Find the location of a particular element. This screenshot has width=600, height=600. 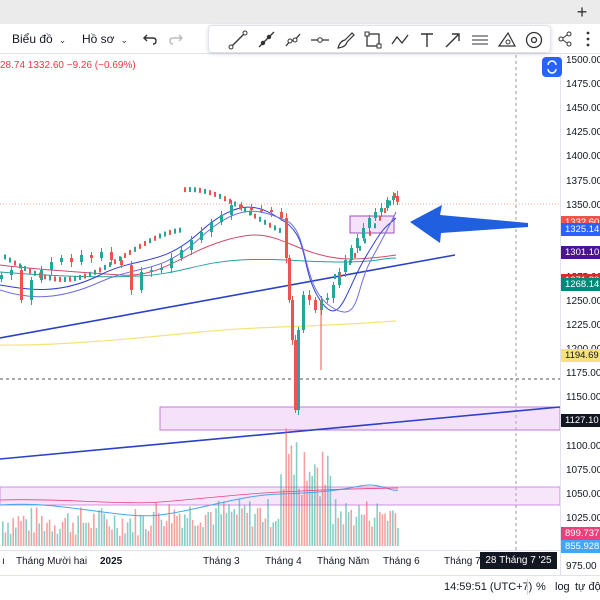

price-tick-label: 1025.00 is located at coordinates (583, 518).